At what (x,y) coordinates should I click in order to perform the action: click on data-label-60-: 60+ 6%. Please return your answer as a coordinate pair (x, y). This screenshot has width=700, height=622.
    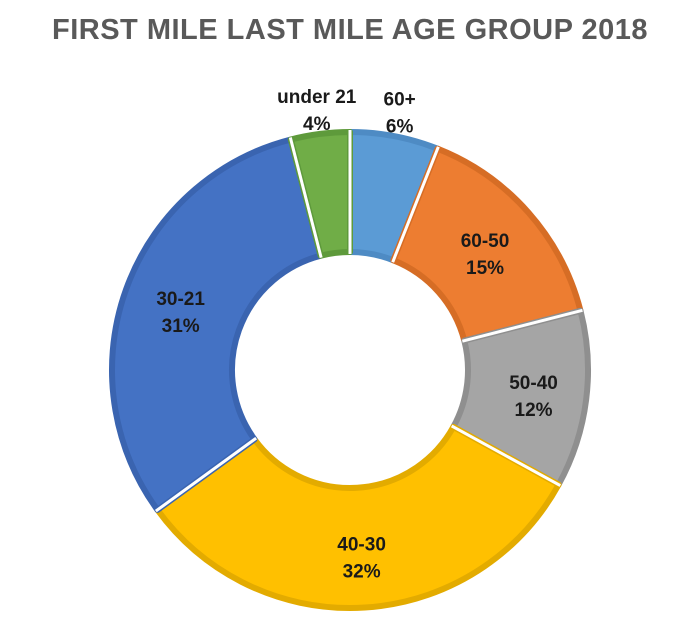
    Looking at the image, I should click on (400, 114).